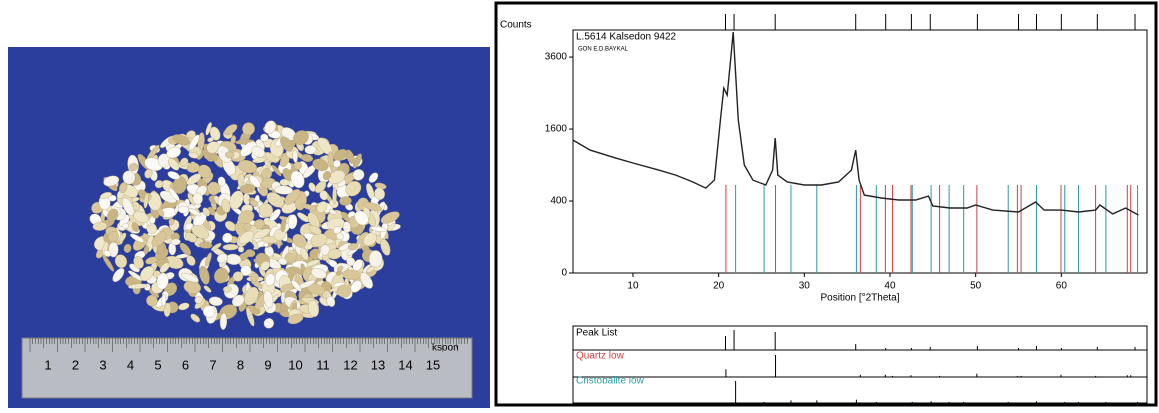 The height and width of the screenshot is (413, 1159). I want to click on ruler-label: 12, so click(350, 364).